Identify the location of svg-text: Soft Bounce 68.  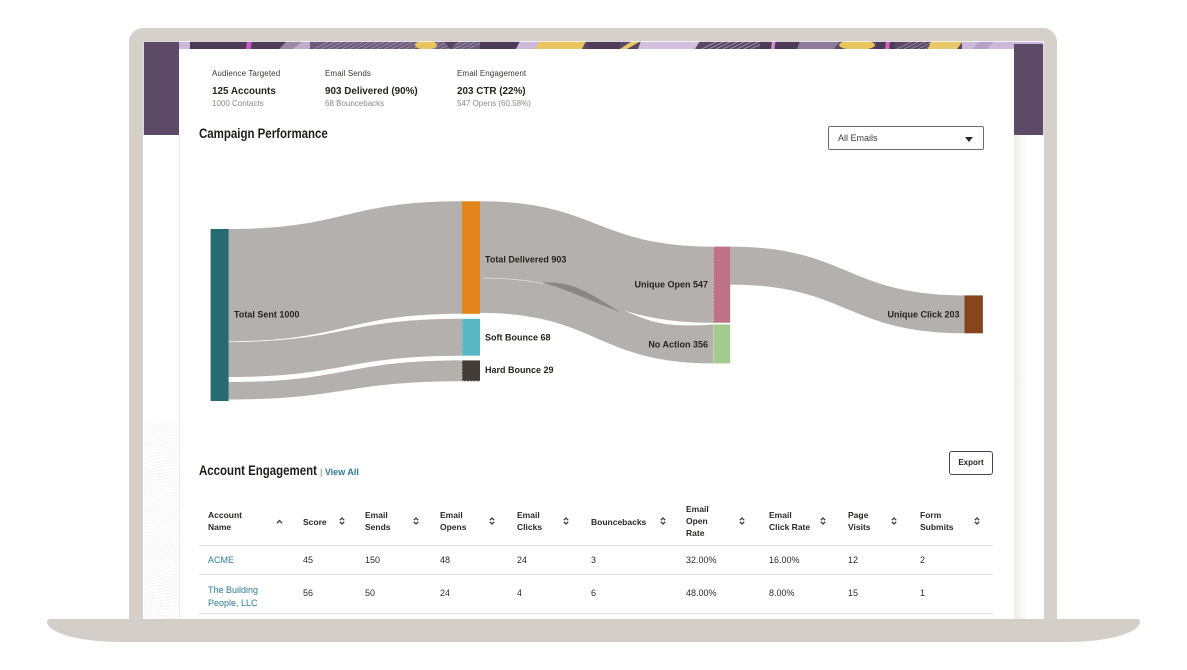
(518, 338).